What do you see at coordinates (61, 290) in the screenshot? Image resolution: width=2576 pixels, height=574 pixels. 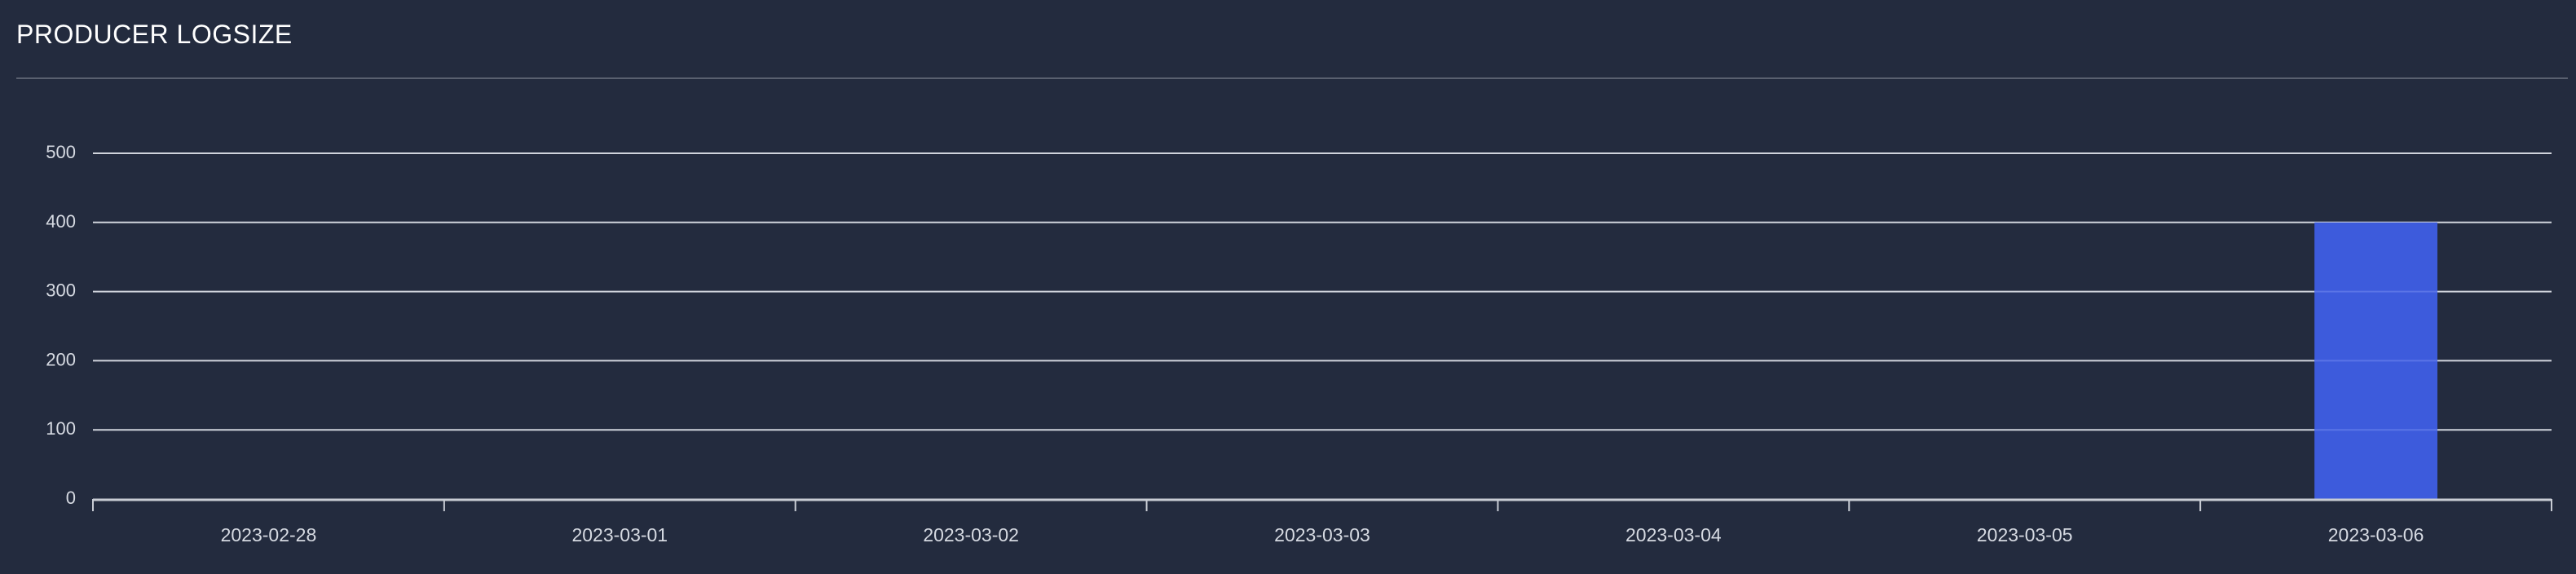 I see `y-tick-label: 300` at bounding box center [61, 290].